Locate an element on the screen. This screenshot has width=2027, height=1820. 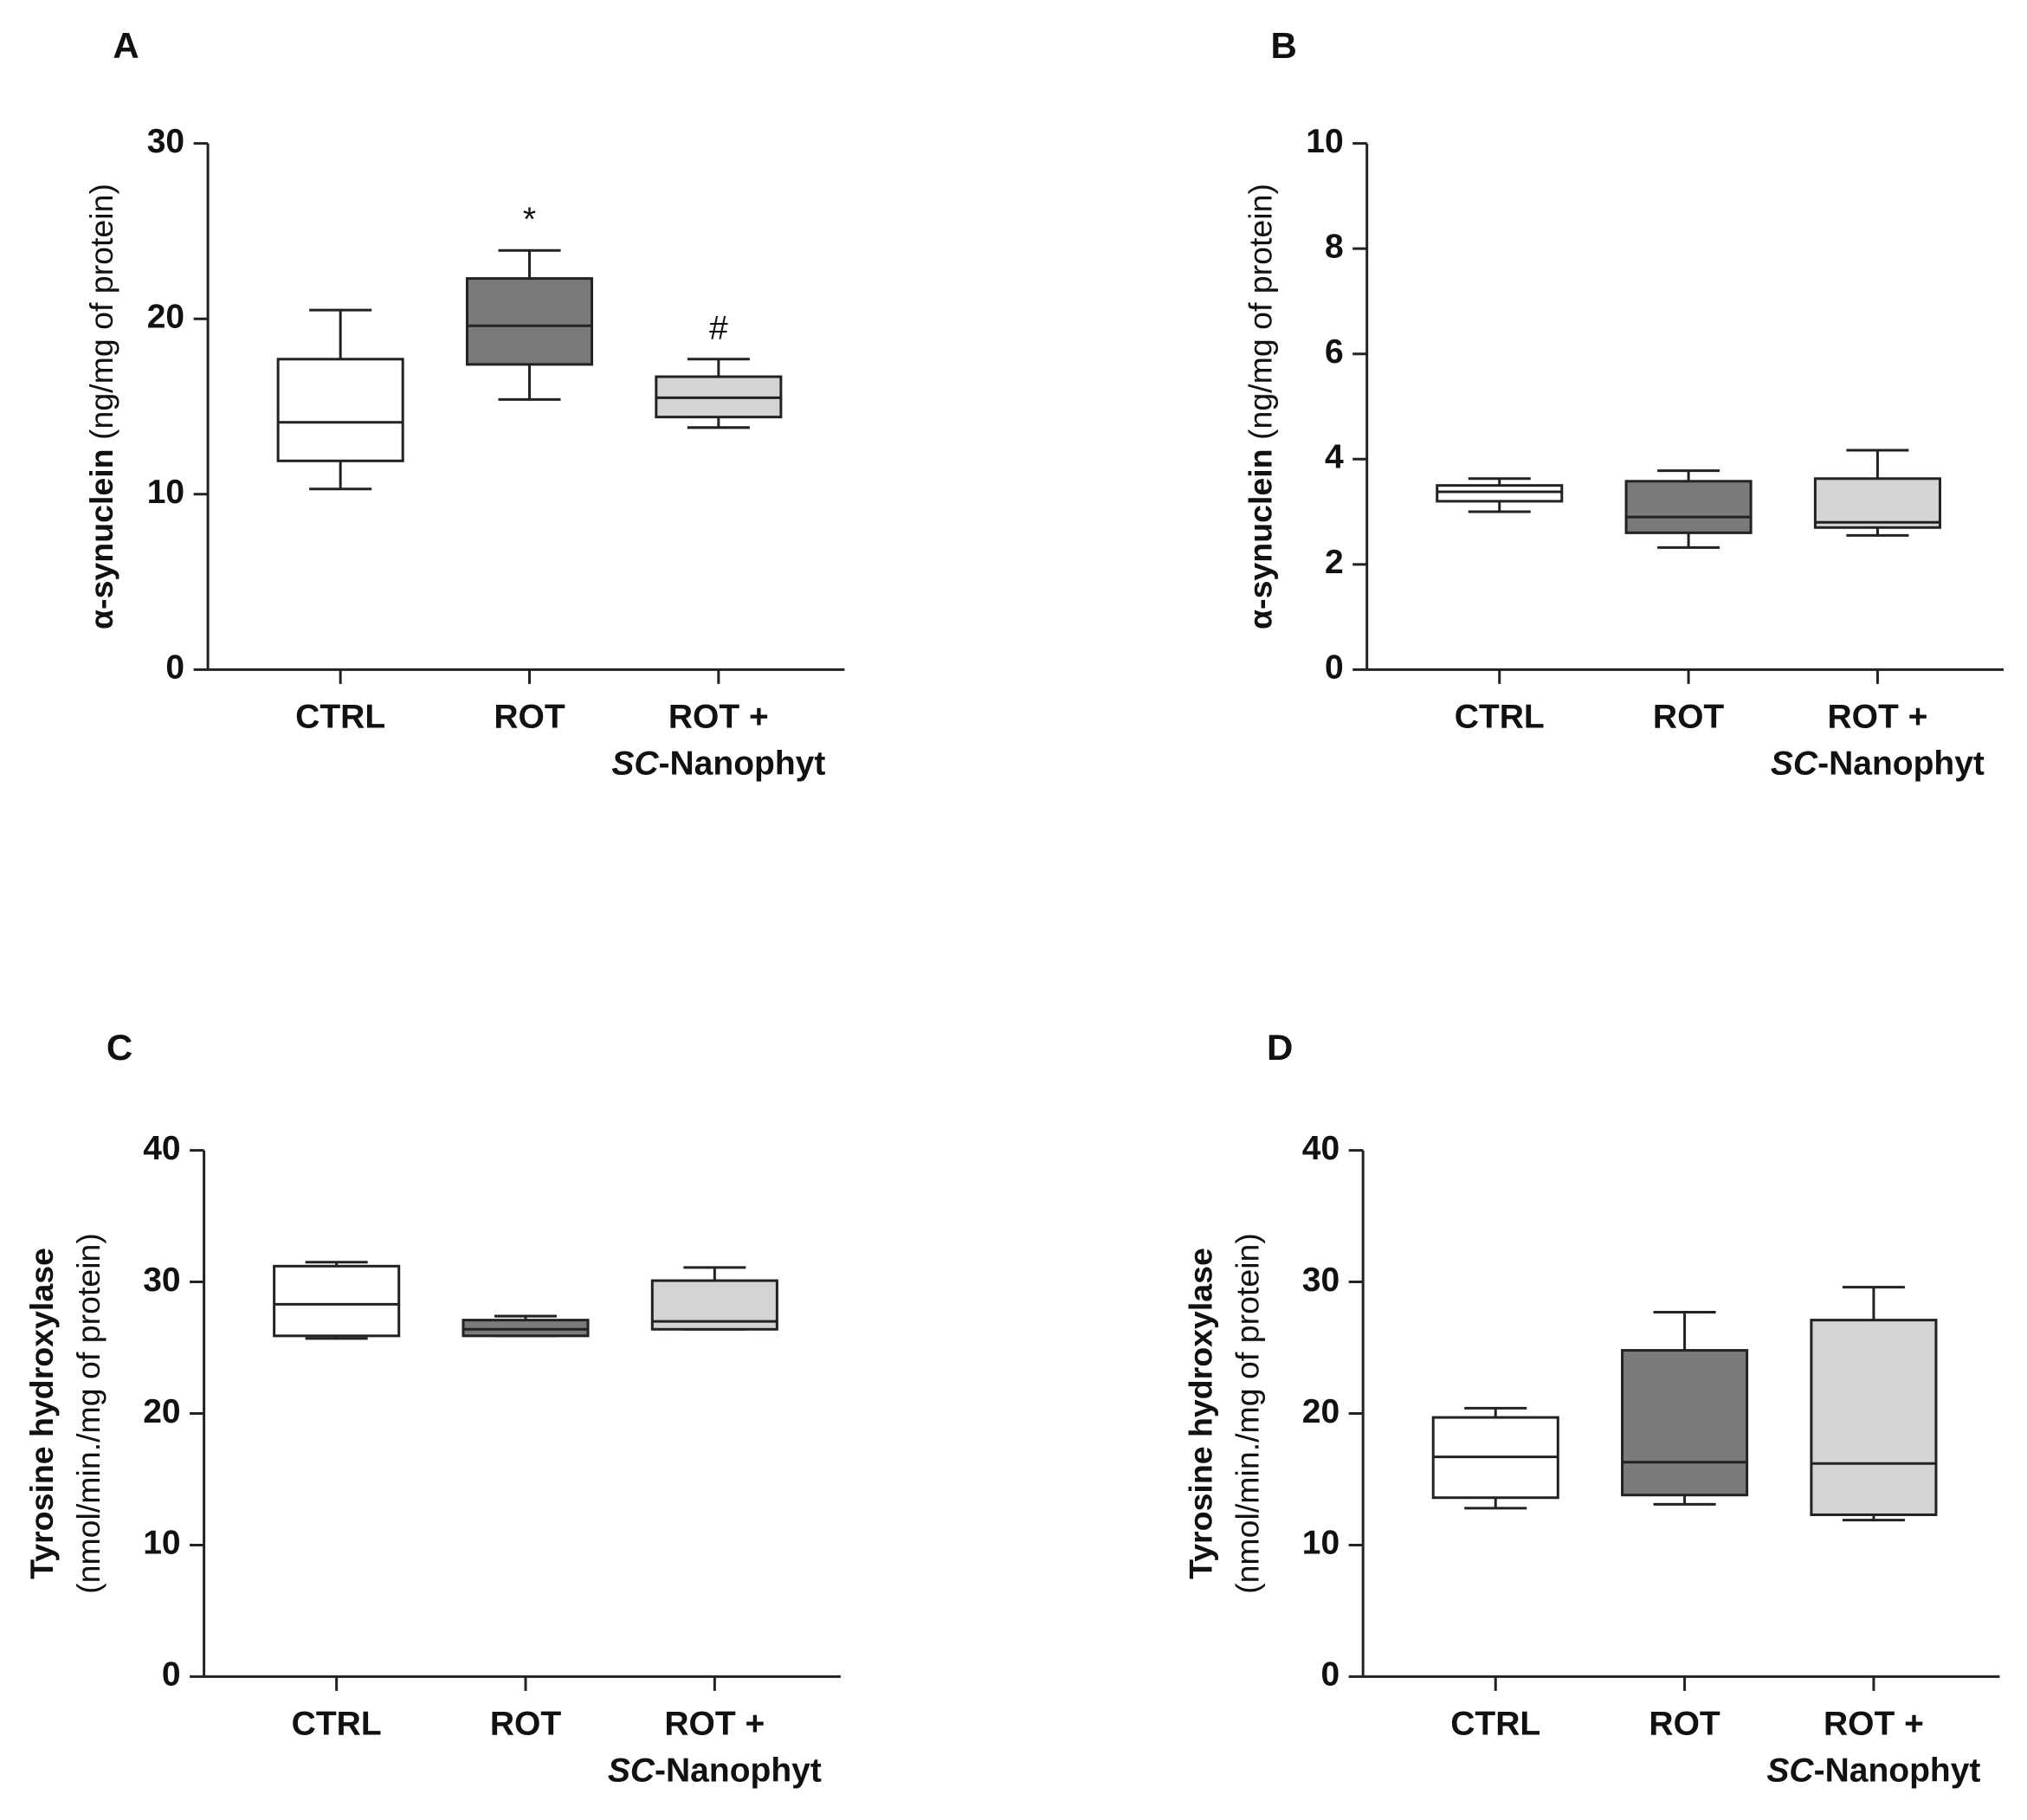
y-tick-label: 6 is located at coordinates (1334, 352).